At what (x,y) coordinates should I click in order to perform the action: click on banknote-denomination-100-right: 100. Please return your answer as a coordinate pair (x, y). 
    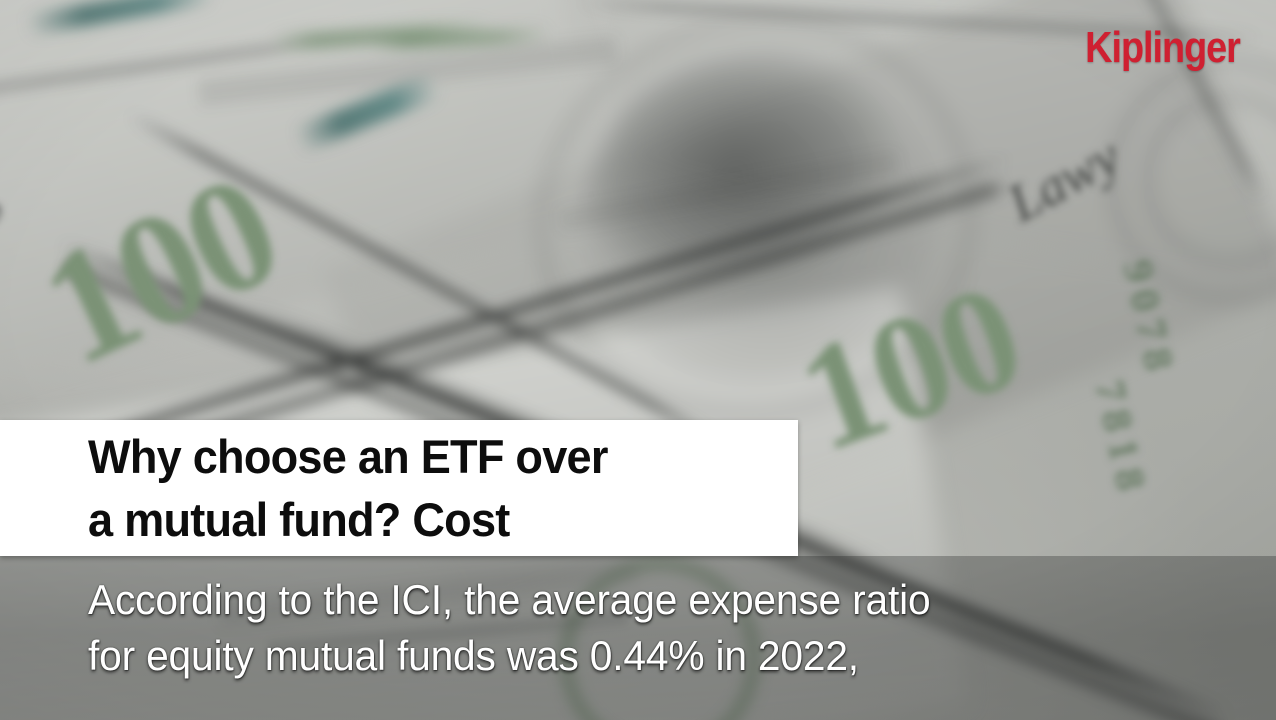
    Looking at the image, I should click on (909, 368).